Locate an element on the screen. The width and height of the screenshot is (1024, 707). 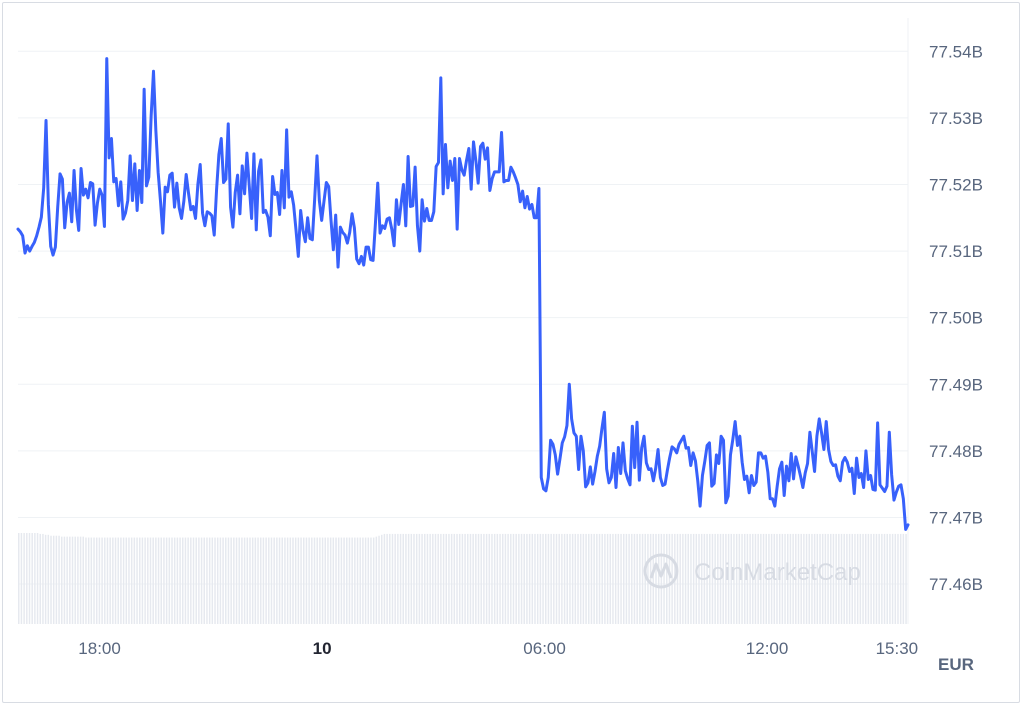
y-tick-label: 77.50B is located at coordinates (956, 318).